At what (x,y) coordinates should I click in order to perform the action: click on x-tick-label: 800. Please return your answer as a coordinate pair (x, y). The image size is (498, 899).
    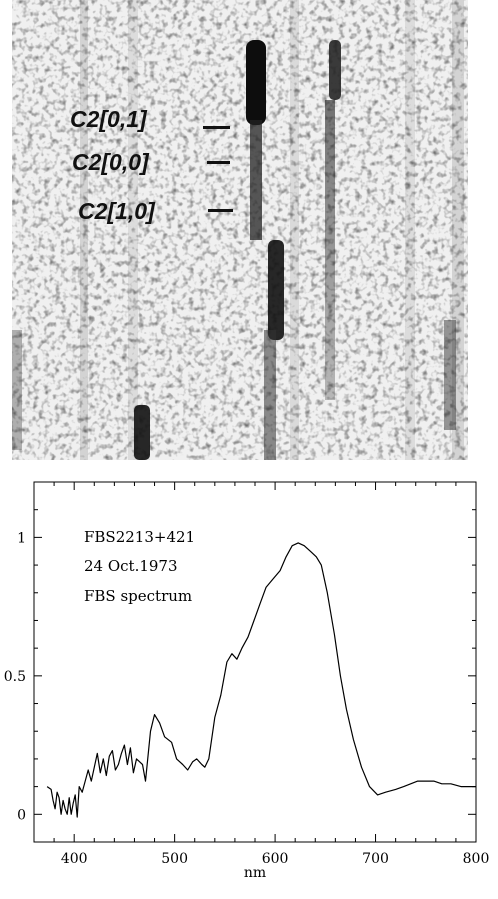
    Looking at the image, I should click on (476, 859).